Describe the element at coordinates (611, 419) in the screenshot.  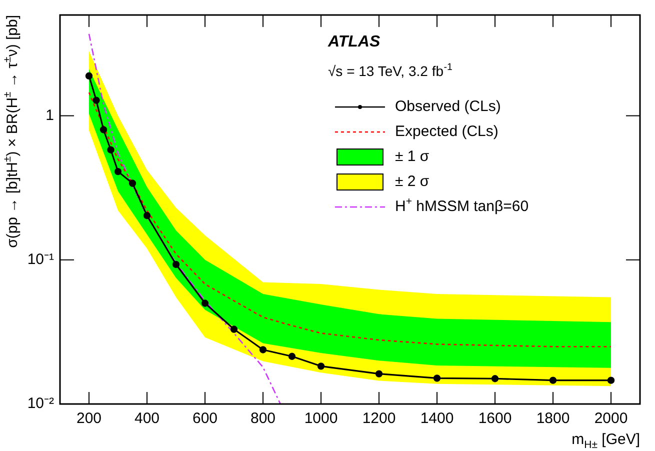
I see `x-tick-label: 2000` at that location.